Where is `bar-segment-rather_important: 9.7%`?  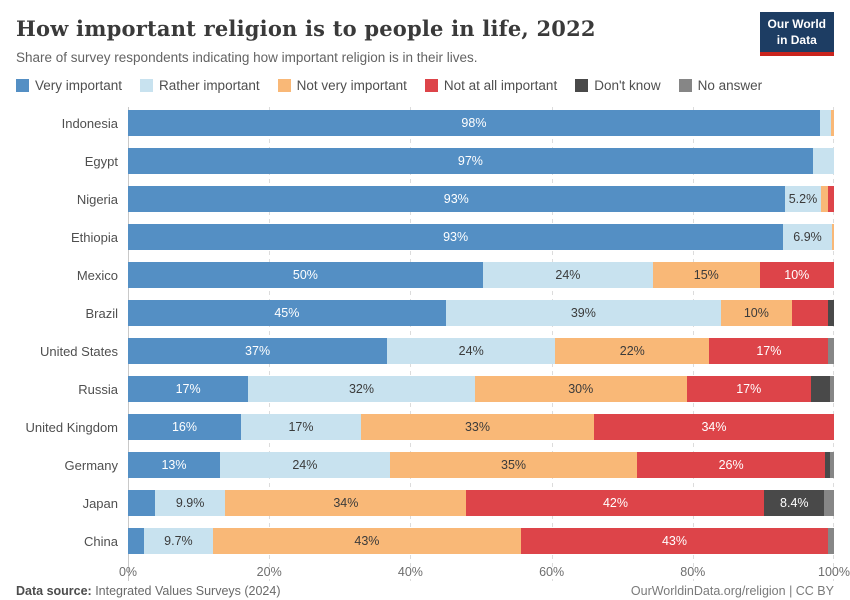 bar-segment-rather_important: 9.7% is located at coordinates (178, 541).